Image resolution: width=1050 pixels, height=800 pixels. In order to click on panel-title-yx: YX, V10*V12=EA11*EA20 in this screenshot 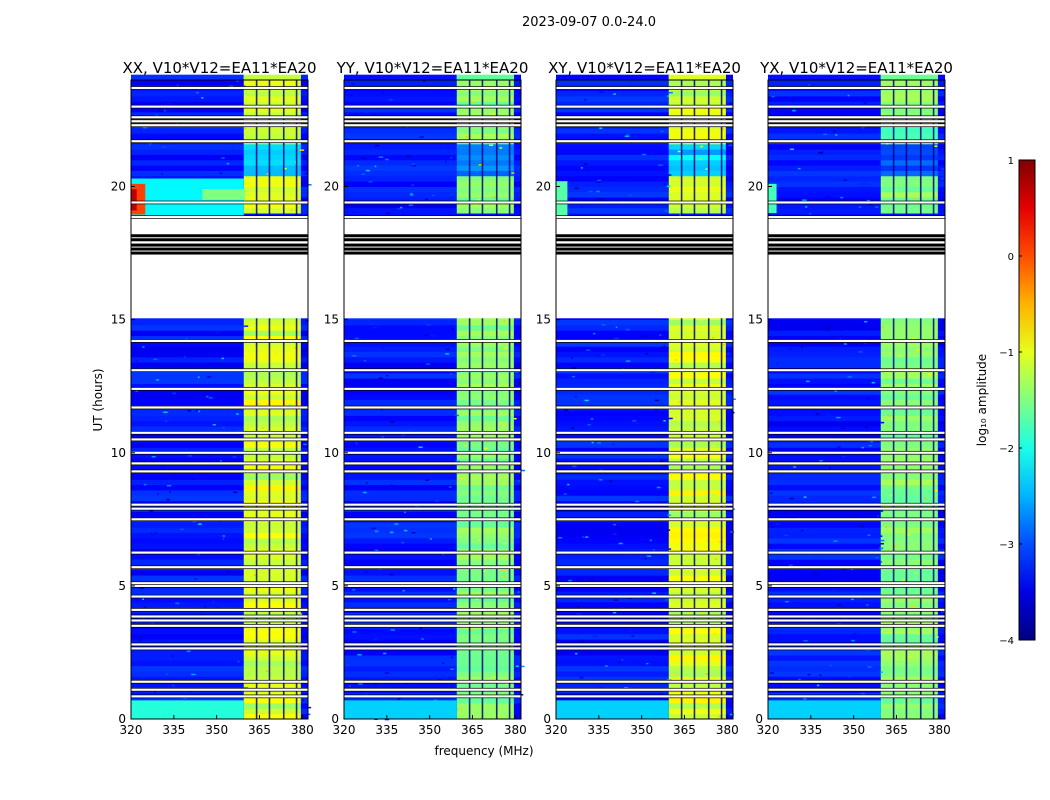, I will do `click(856, 68)`.